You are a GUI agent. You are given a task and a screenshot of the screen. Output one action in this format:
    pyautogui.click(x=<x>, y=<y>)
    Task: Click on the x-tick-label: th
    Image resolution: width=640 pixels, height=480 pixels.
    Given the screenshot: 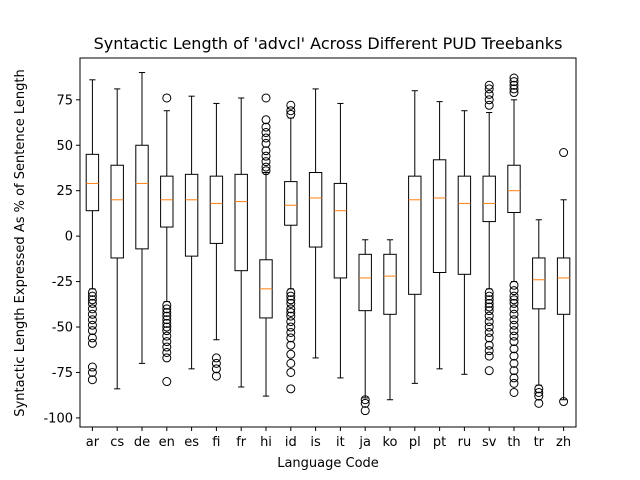 What is the action you would take?
    pyautogui.click(x=513, y=442)
    